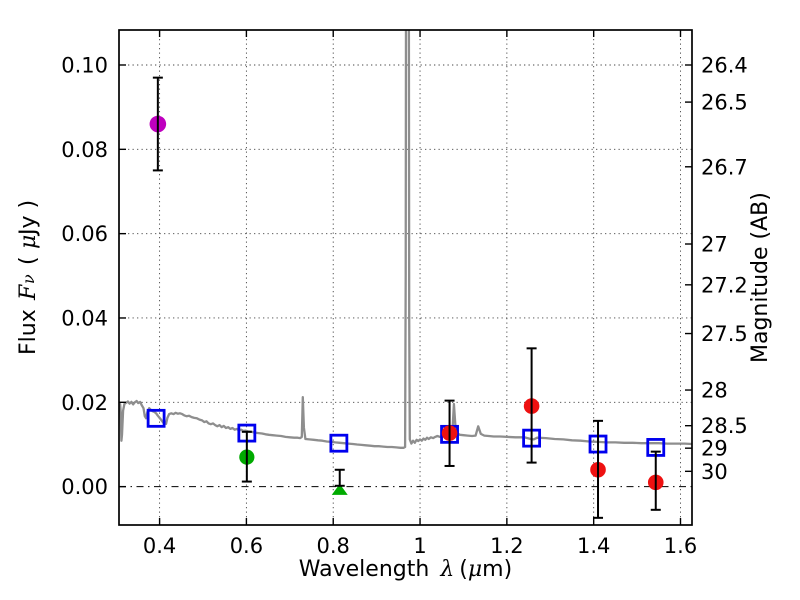 Image resolution: width=800 pixels, height=600 pixels. Describe the element at coordinates (28, 332) in the screenshot. I see `flux-label-text: Flux` at that location.